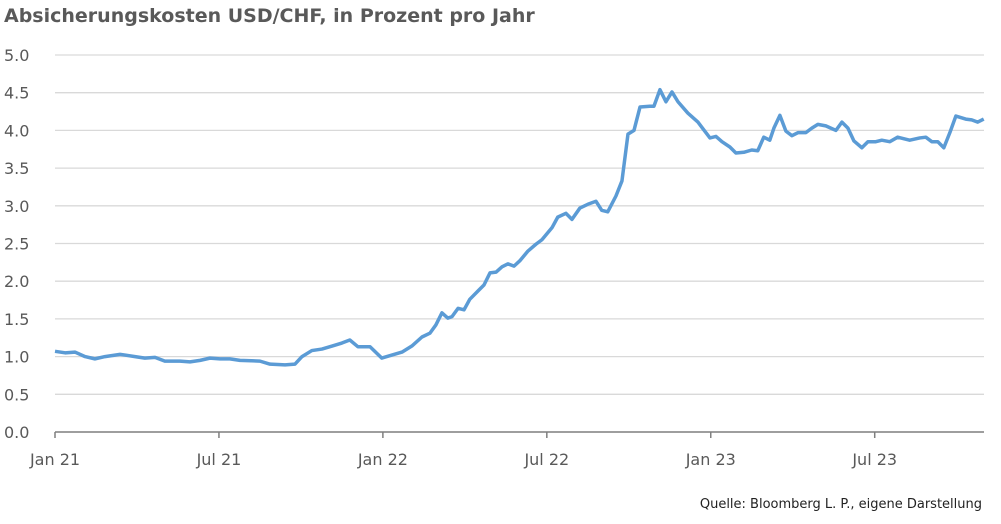 This screenshot has height=524, width=1001. Describe the element at coordinates (16, 55) in the screenshot. I see `y-tick-label: 5.0` at that location.